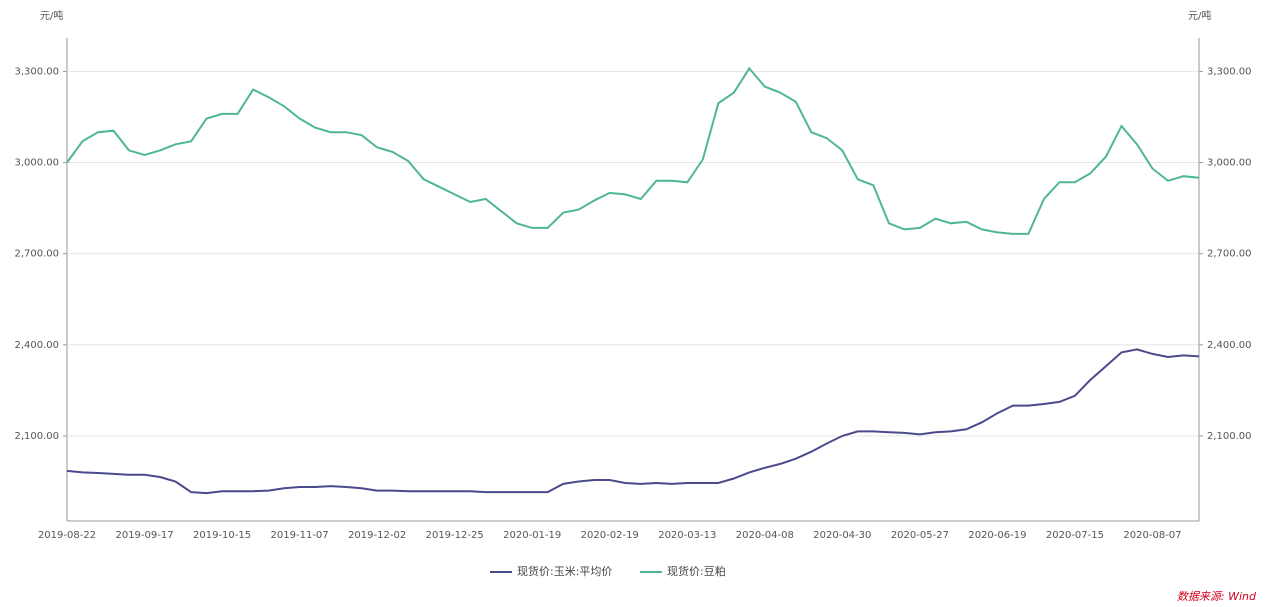 This screenshot has width=1266, height=607. Describe the element at coordinates (564, 571) in the screenshot. I see `legend-label: 现货价:玉米:平均价` at that location.